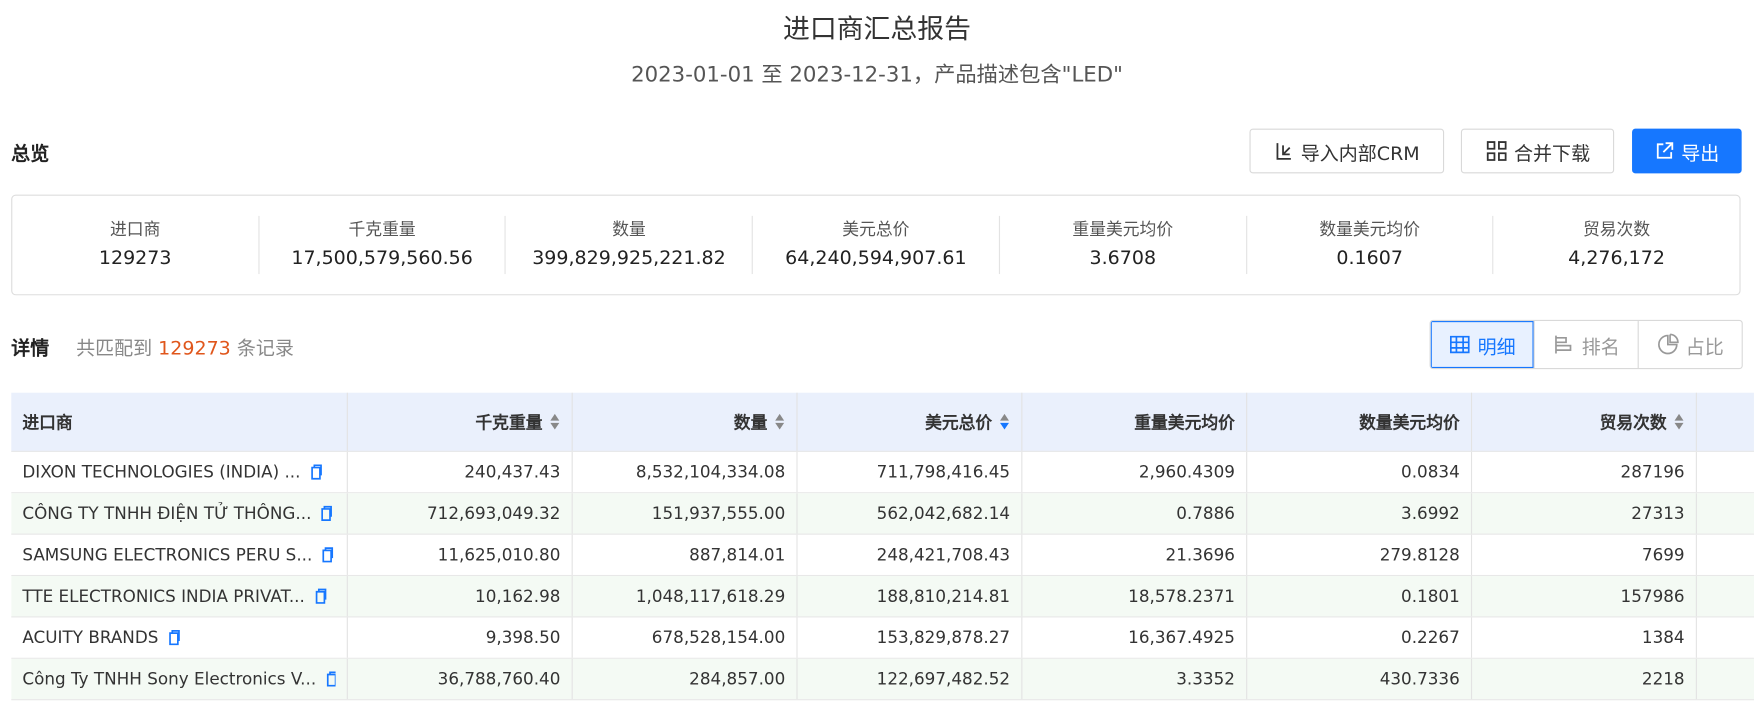 The image size is (1754, 702). I want to click on table-cell: 0.7886, so click(1135, 513).